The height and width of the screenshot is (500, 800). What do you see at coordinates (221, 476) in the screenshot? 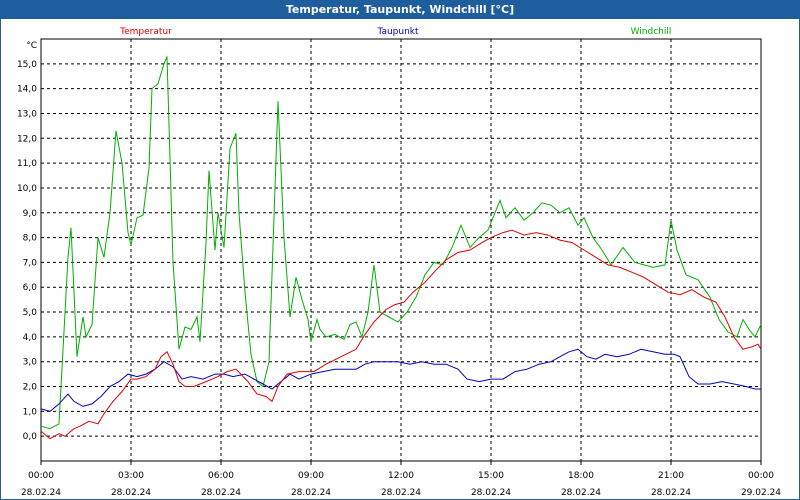
I see `x-tick-time: 06:00` at bounding box center [221, 476].